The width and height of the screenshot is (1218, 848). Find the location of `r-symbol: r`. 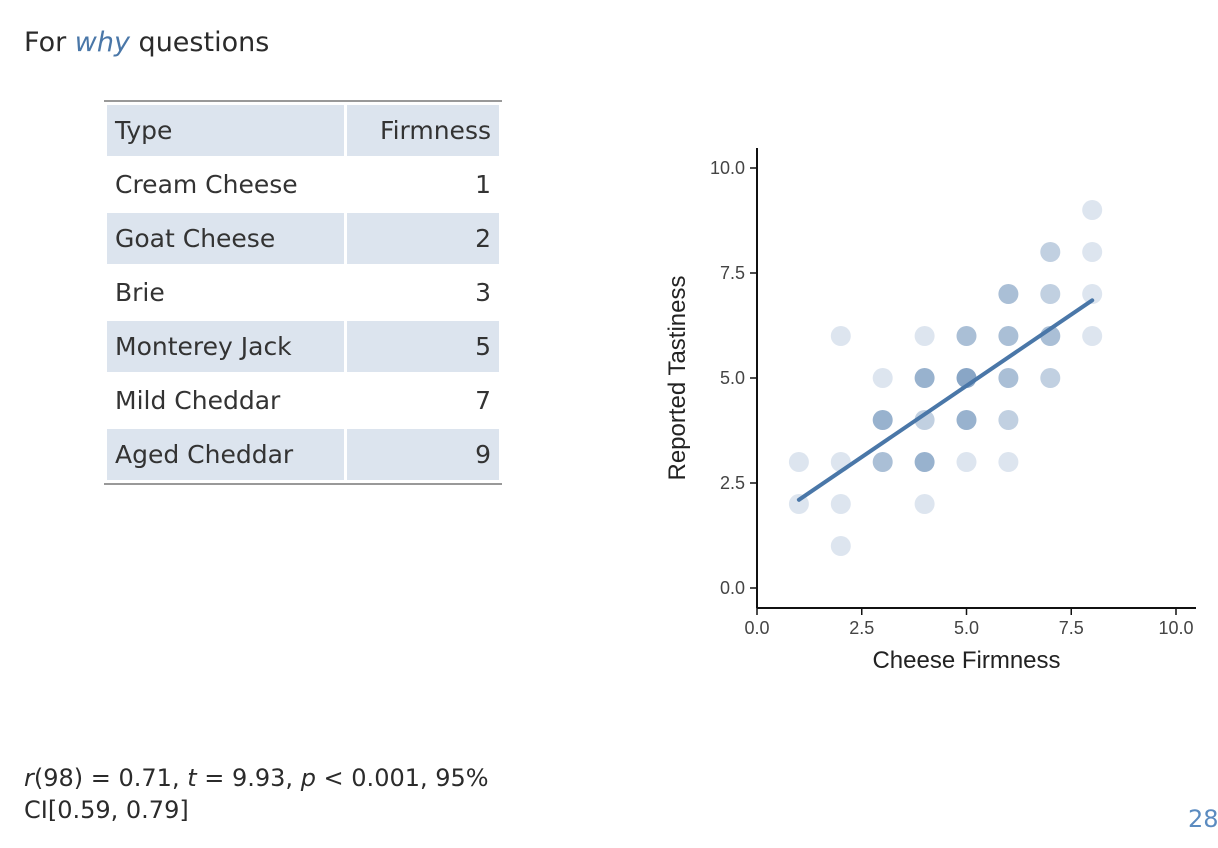

r-symbol: r is located at coordinates (29, 778).